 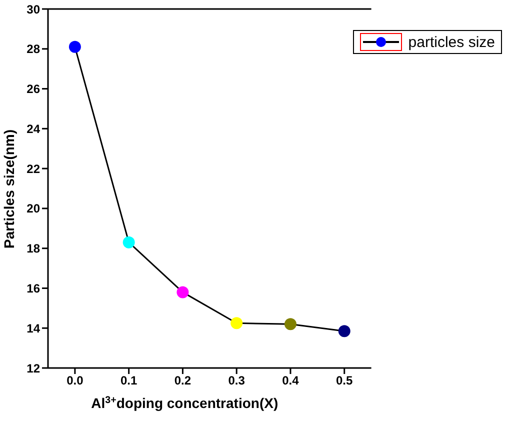 What do you see at coordinates (451, 42) in the screenshot?
I see `legend-label: particles size` at bounding box center [451, 42].